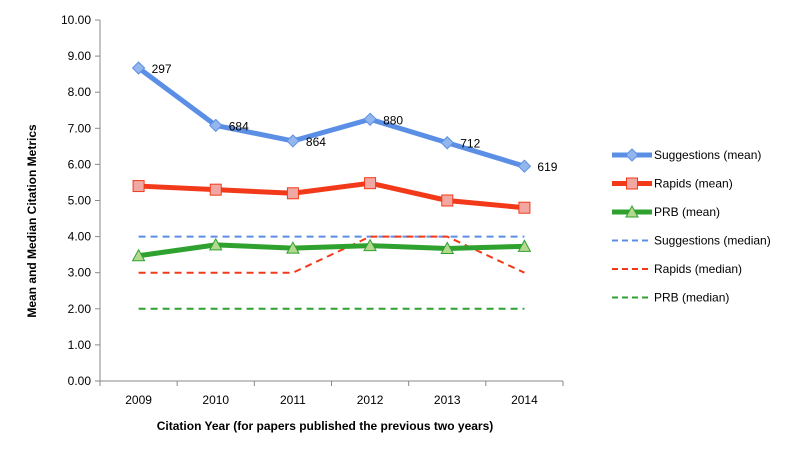 The image size is (800, 455). I want to click on x-tick-label: 2012, so click(370, 400).